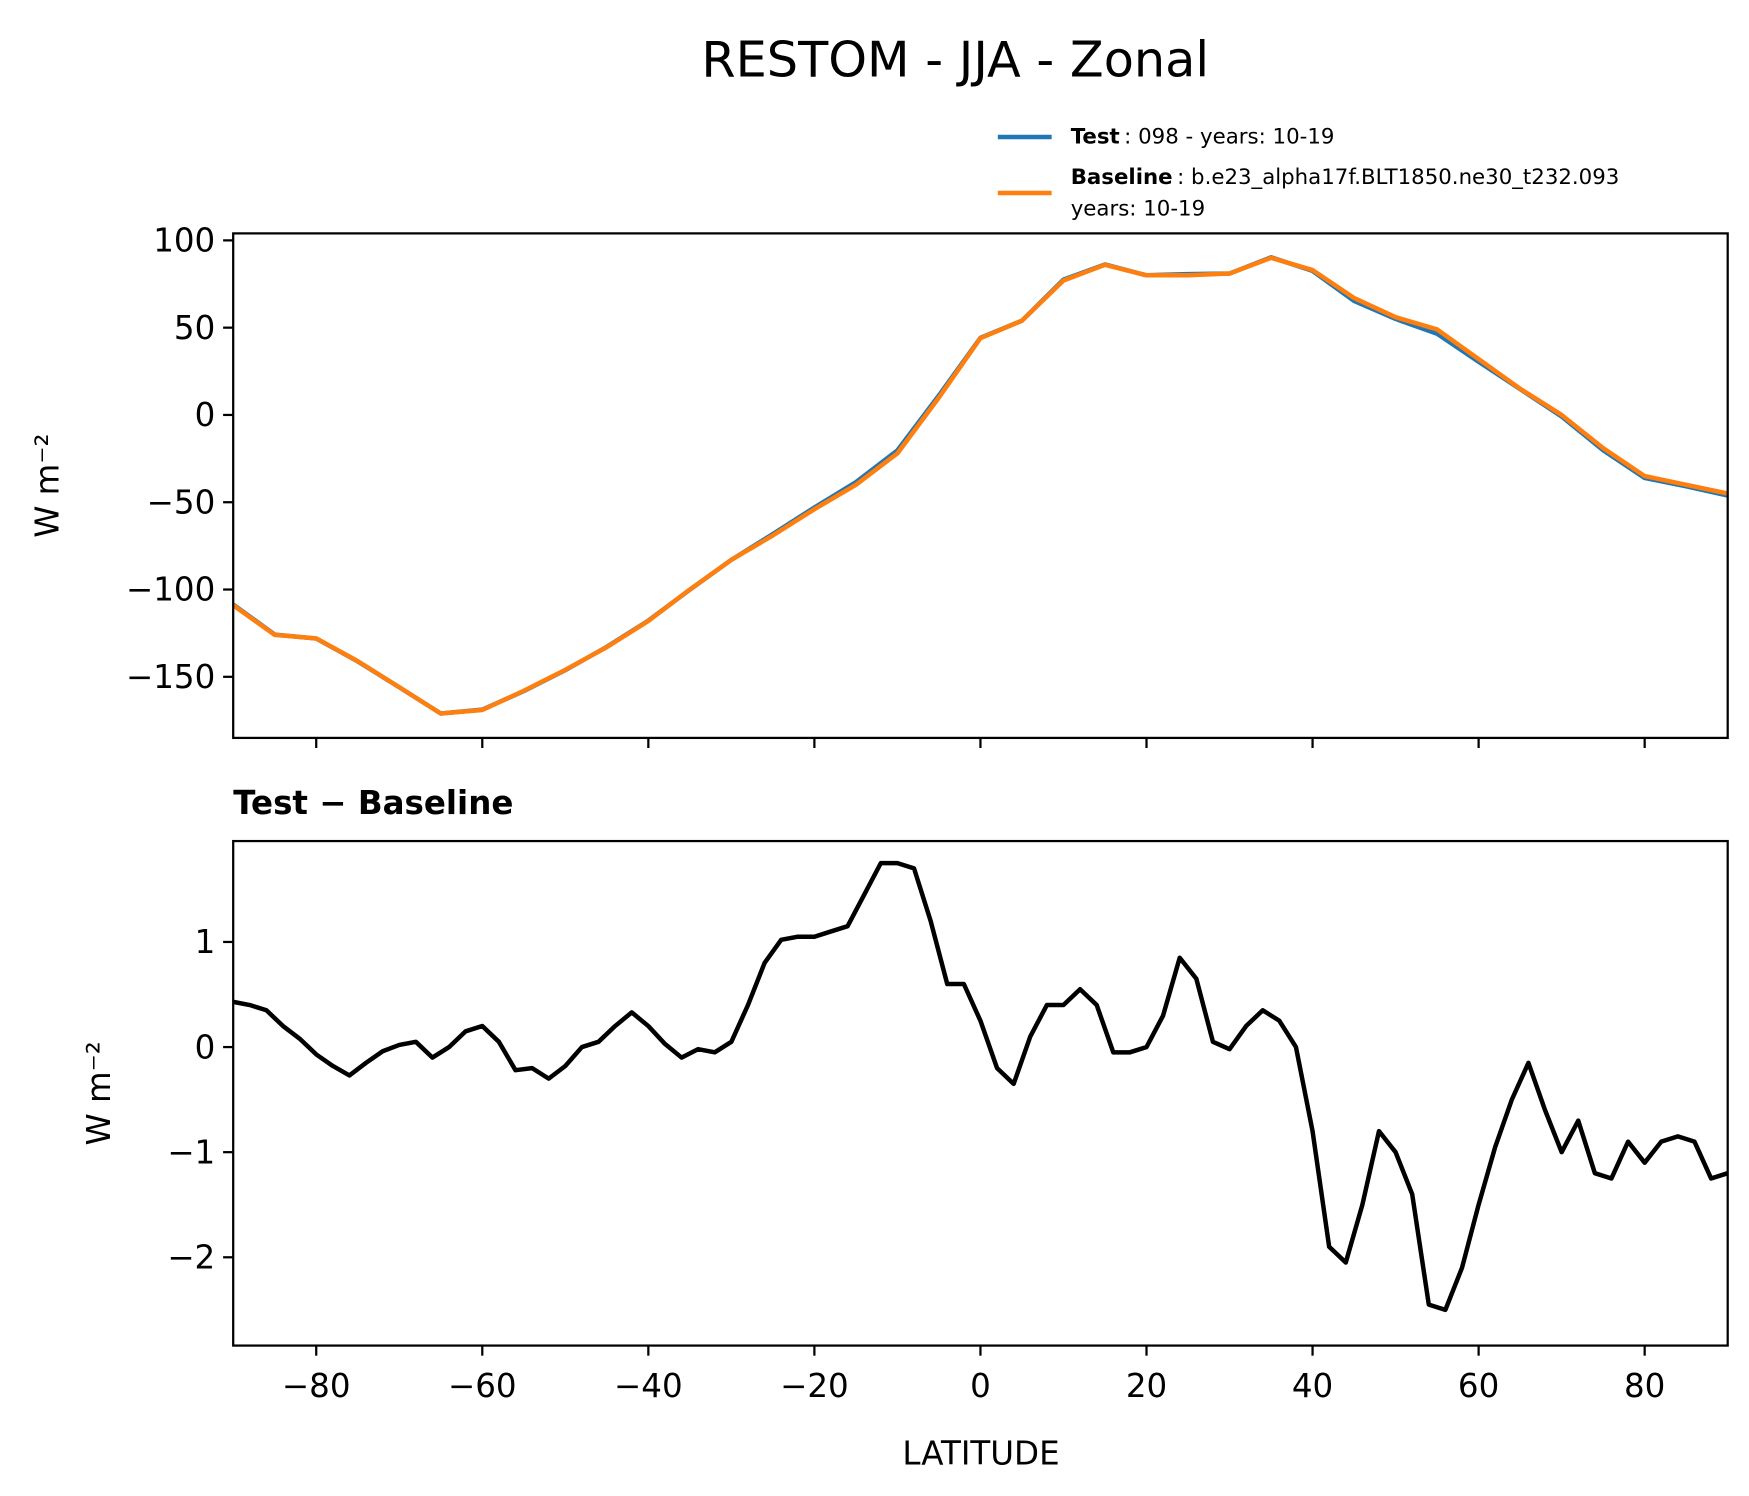 This screenshot has width=1749, height=1496. Describe the element at coordinates (373, 803) in the screenshot. I see `subplot-title: Test − Baseline` at that location.